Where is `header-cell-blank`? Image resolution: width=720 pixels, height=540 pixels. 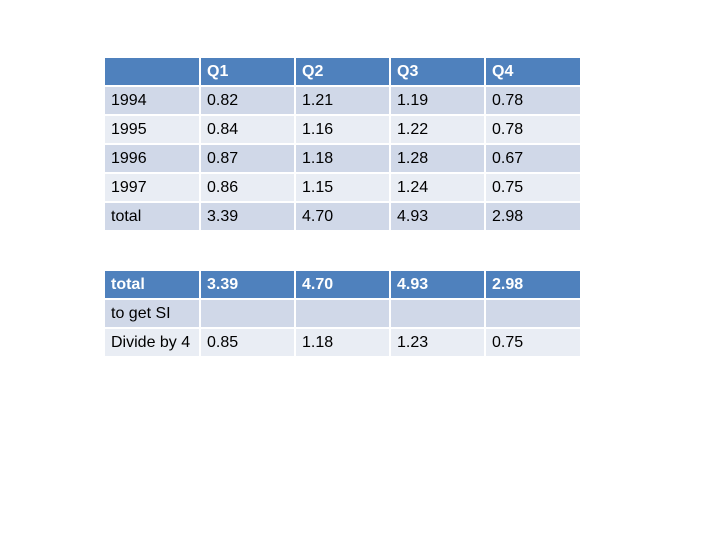
header-cell-blank is located at coordinates (152, 71).